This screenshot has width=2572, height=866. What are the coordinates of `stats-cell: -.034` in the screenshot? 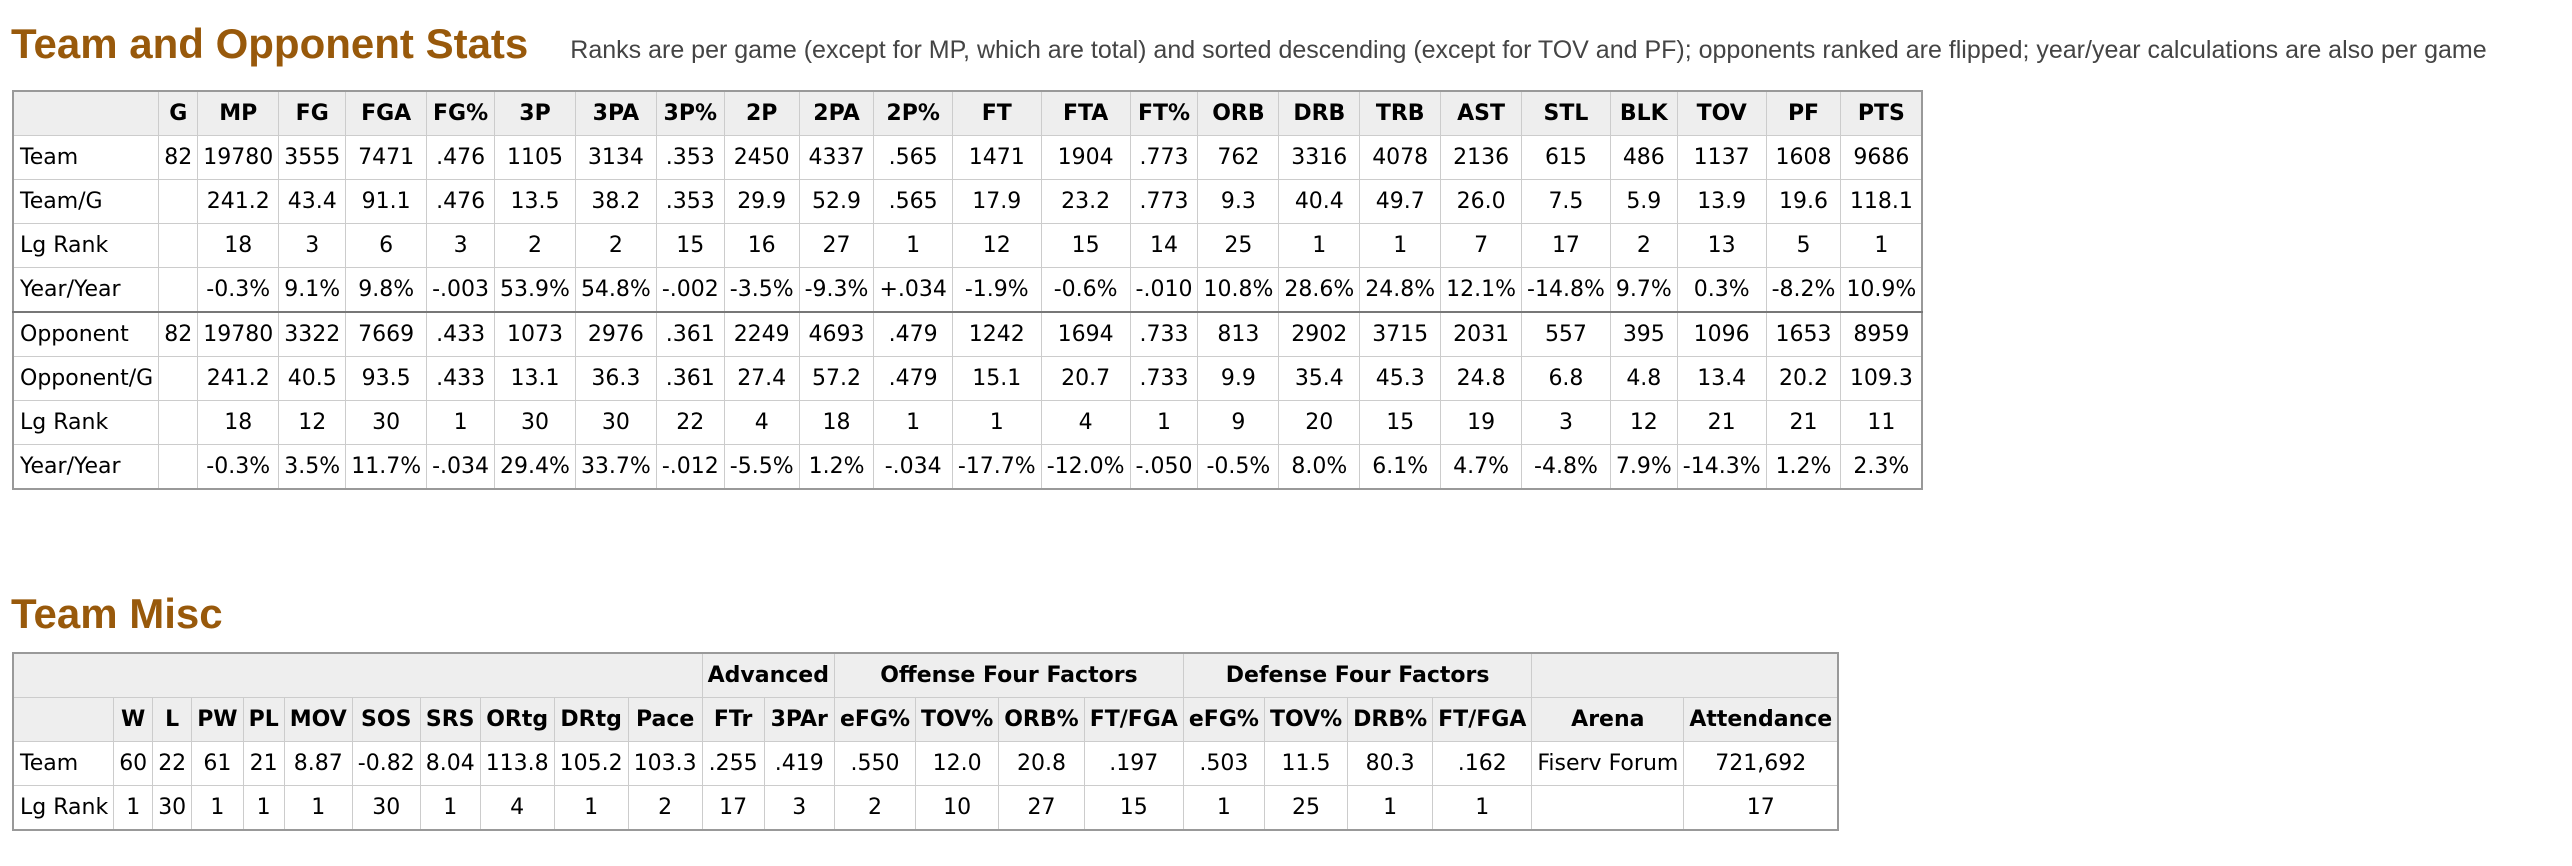 It's located at (913, 467).